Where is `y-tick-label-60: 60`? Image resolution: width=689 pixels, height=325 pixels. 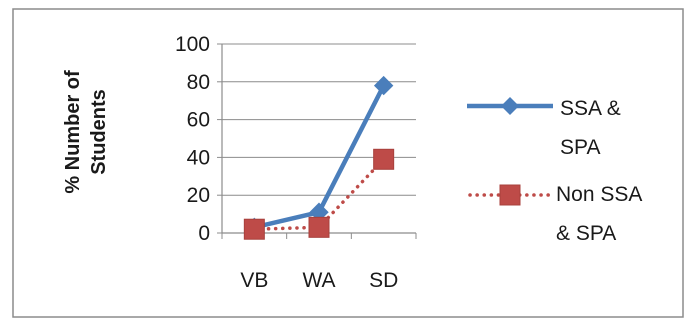
y-tick-label-60: 60 is located at coordinates (198, 120).